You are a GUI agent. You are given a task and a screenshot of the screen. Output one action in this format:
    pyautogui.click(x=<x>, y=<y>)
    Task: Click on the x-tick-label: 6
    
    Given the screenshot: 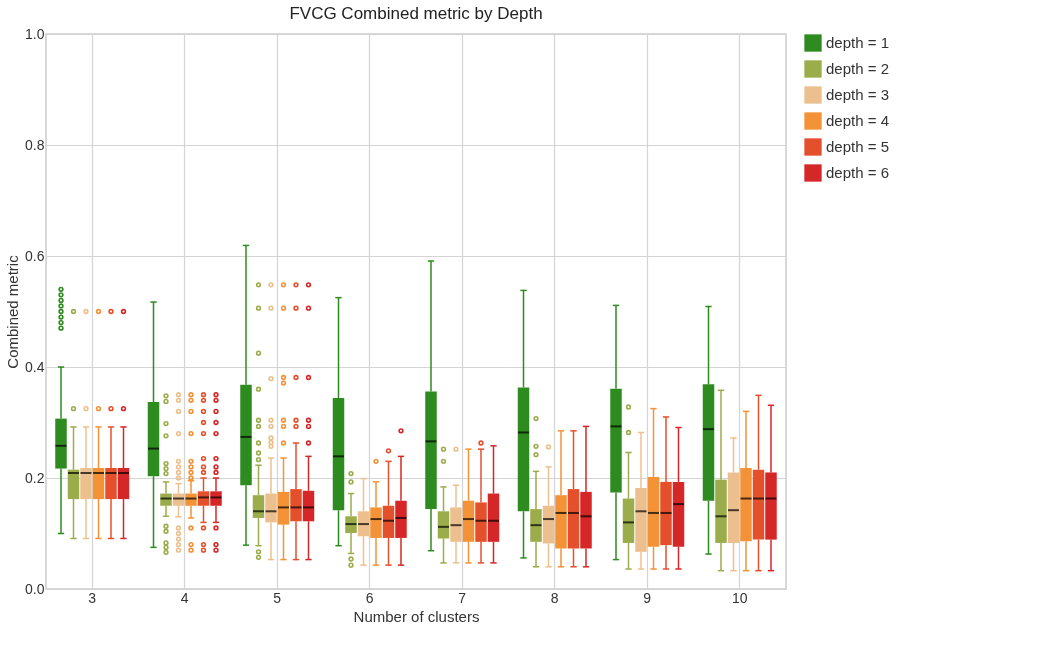 What is the action you would take?
    pyautogui.click(x=369, y=597)
    